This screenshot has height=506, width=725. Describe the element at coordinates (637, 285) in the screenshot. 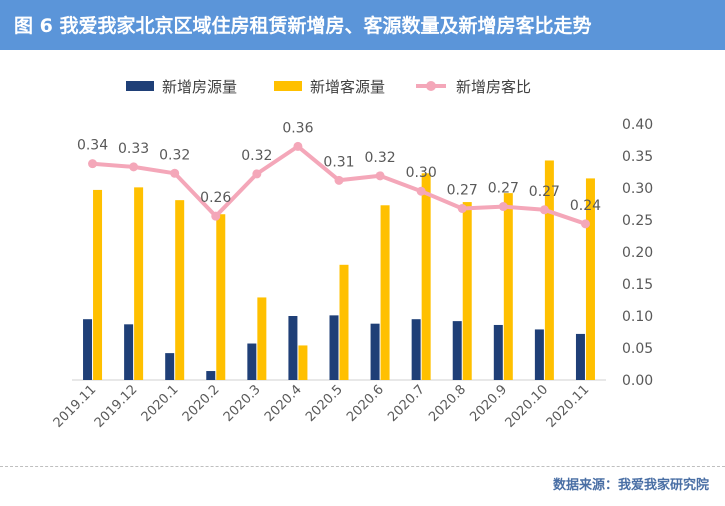

I see `y-tick-label: 0.15` at that location.